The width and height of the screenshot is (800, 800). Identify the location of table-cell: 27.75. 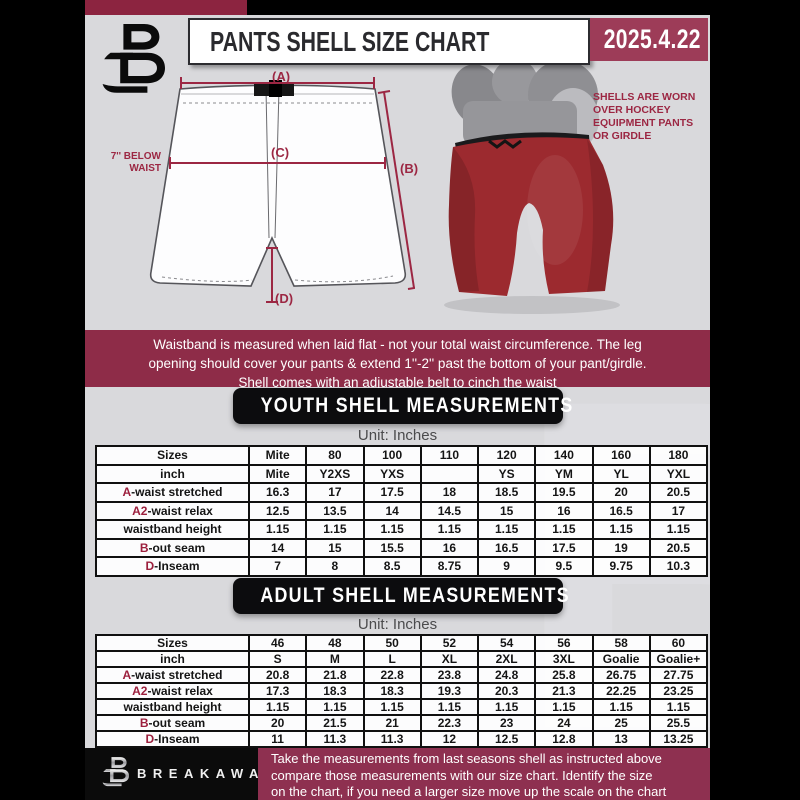
(677, 675).